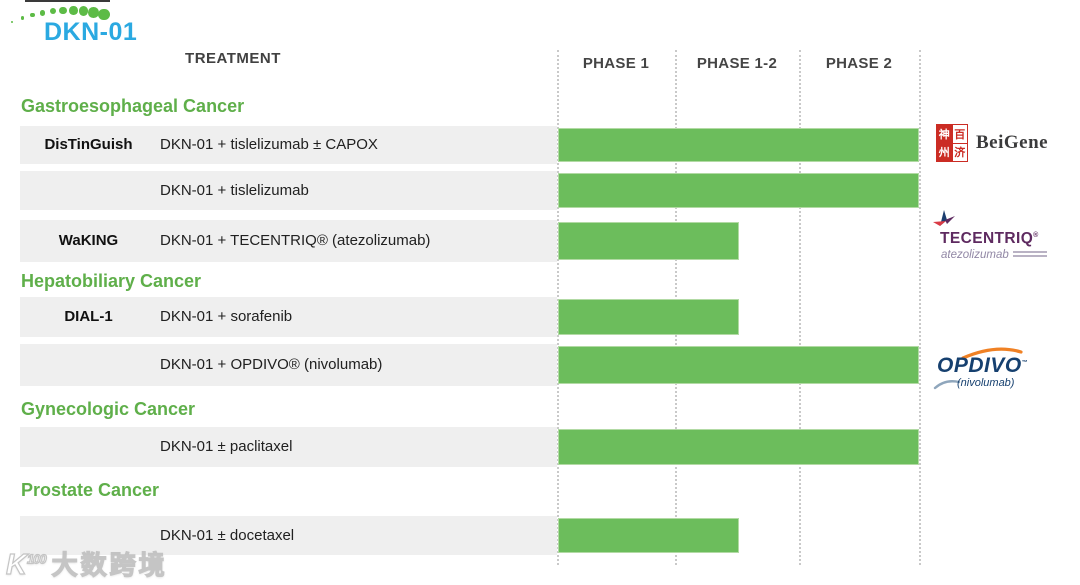  What do you see at coordinates (234, 190) in the screenshot?
I see `treatment-label: DKN-01 + tislelizumab` at bounding box center [234, 190].